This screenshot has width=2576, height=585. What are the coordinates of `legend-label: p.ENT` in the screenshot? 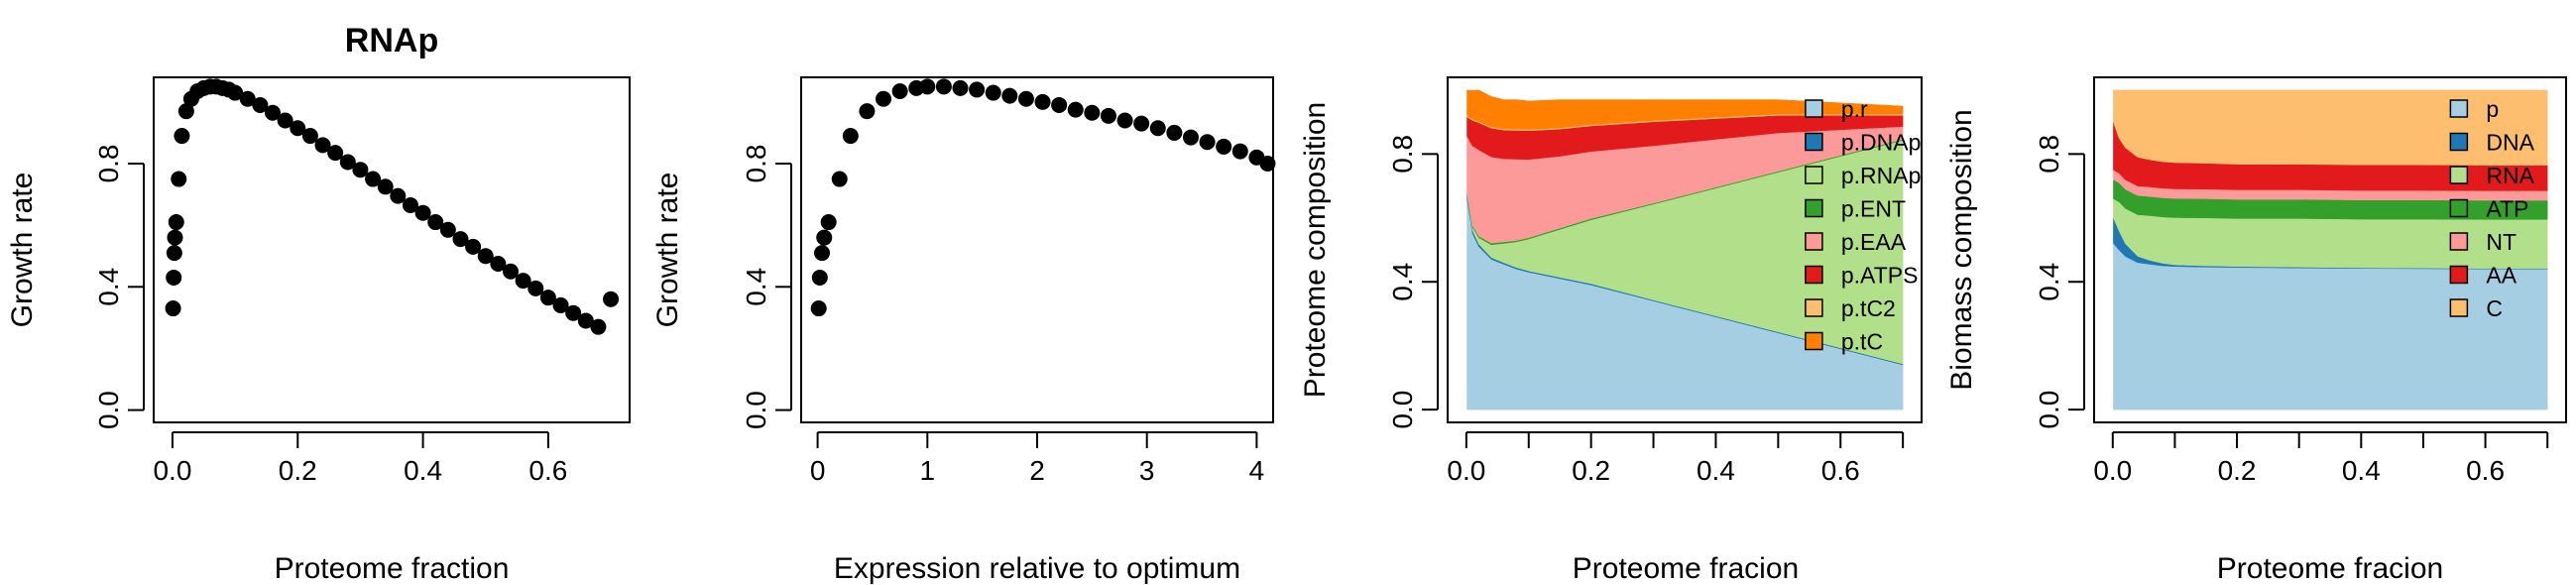 It's located at (1874, 209).